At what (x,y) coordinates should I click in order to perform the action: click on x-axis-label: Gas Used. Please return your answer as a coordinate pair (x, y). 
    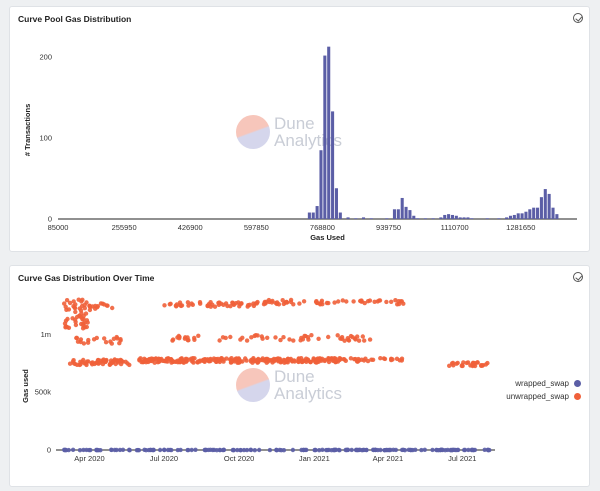
    Looking at the image, I should click on (327, 237).